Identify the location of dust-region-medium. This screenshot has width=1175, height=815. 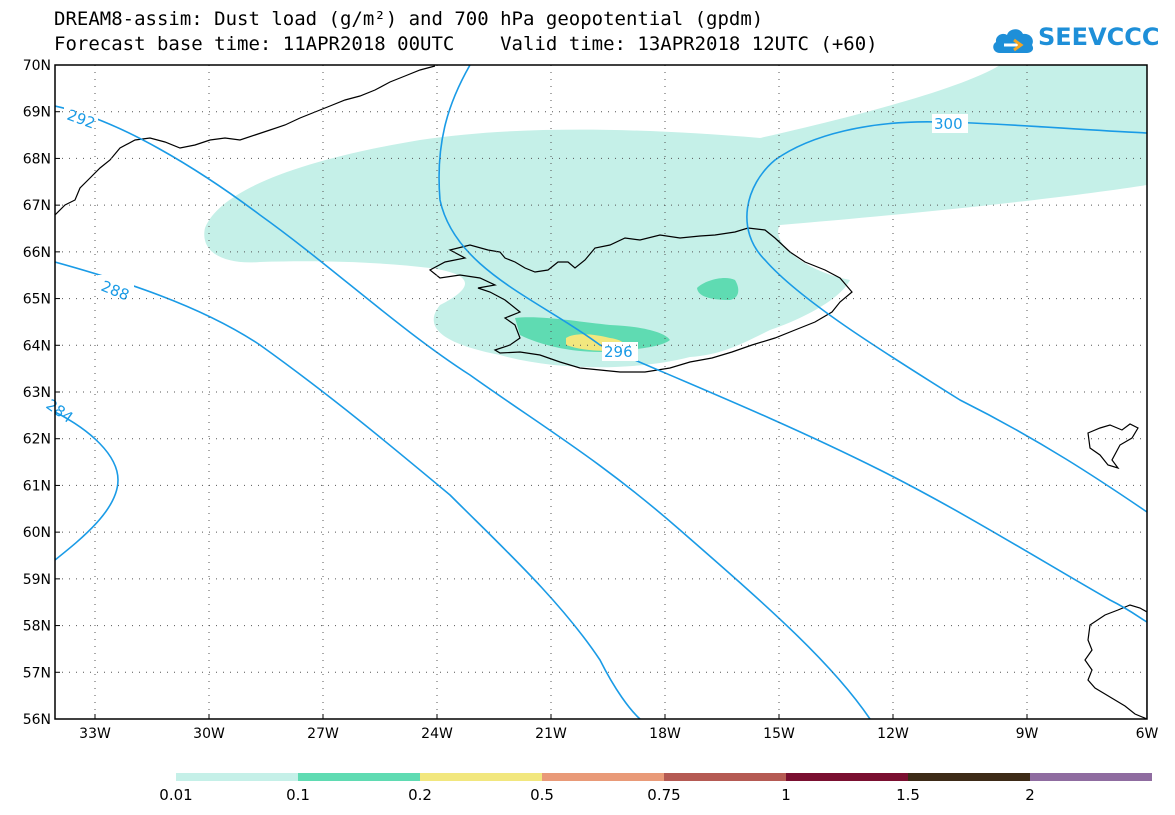
(718, 288).